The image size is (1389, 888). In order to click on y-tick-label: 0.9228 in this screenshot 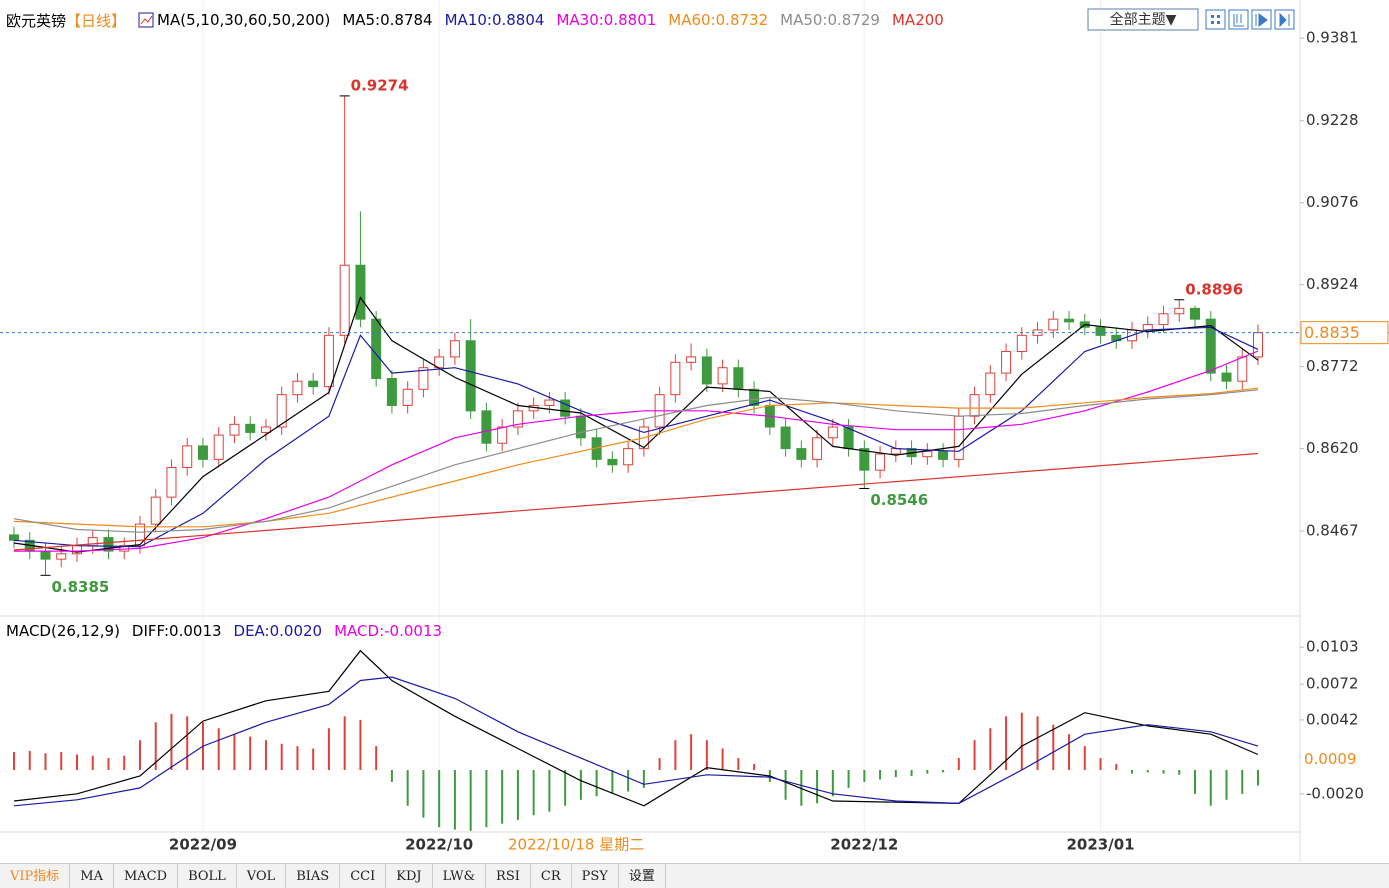, I will do `click(1332, 120)`.